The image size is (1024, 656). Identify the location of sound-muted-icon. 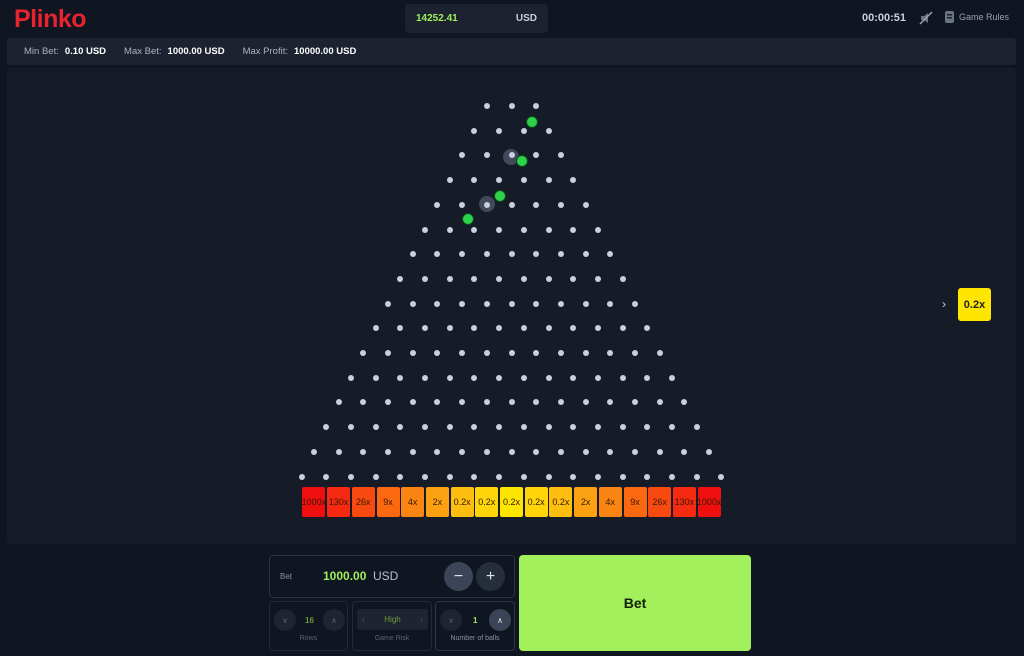
(926, 18).